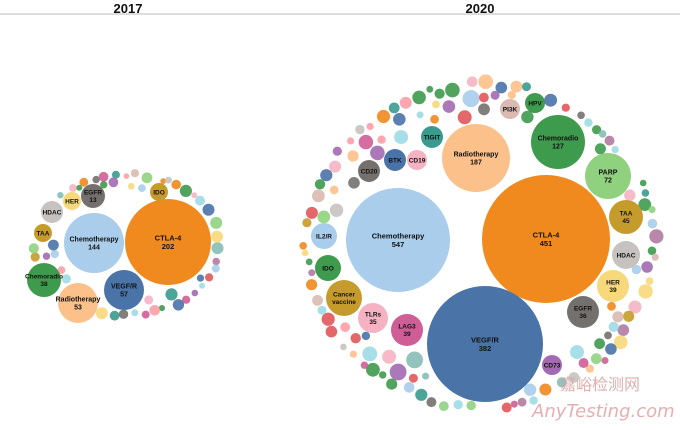  What do you see at coordinates (369, 171) in the screenshot?
I see `bubble-cd20-circle` at bounding box center [369, 171].